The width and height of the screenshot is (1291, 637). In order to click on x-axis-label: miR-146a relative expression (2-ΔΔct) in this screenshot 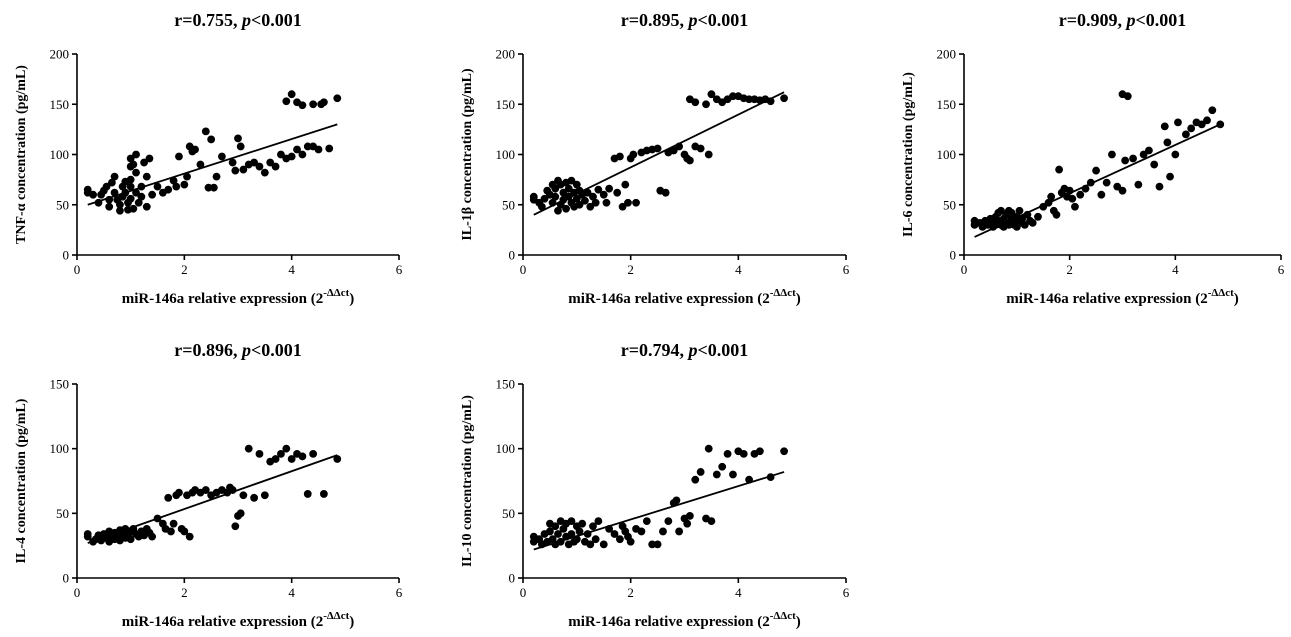, I will do `click(684, 297)`.